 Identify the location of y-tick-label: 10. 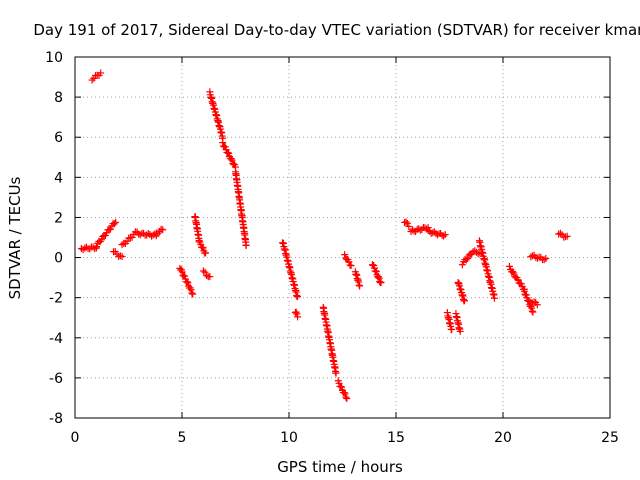
(54, 58).